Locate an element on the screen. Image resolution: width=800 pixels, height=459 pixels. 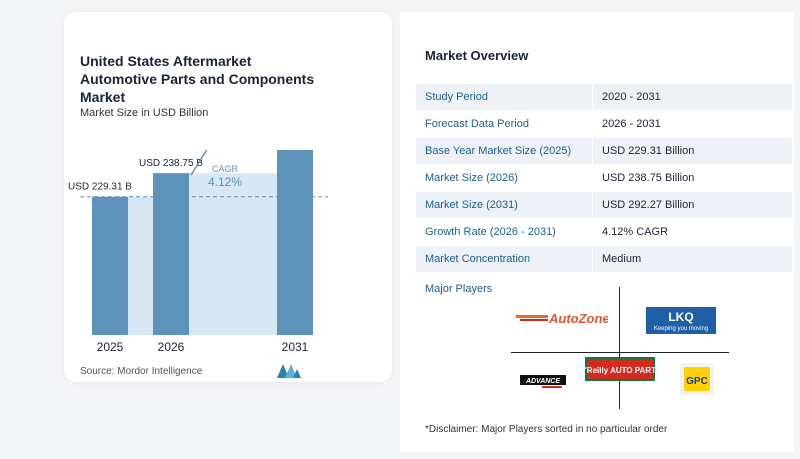
oreilly-logo: O'Reilly AUTO PARTS is located at coordinates (620, 369).